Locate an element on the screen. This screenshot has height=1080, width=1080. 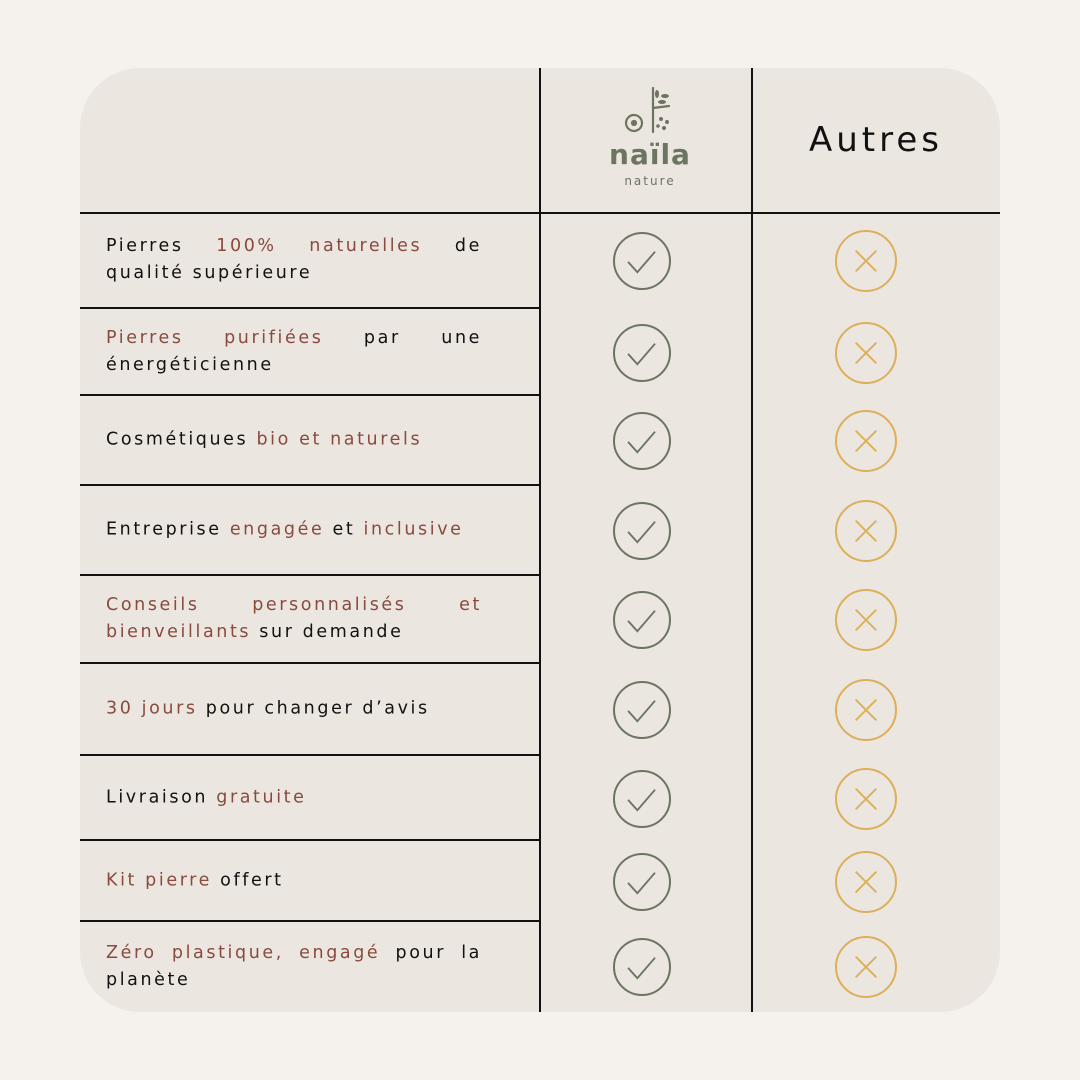
feature-highlight: inclusive is located at coordinates (413, 529).